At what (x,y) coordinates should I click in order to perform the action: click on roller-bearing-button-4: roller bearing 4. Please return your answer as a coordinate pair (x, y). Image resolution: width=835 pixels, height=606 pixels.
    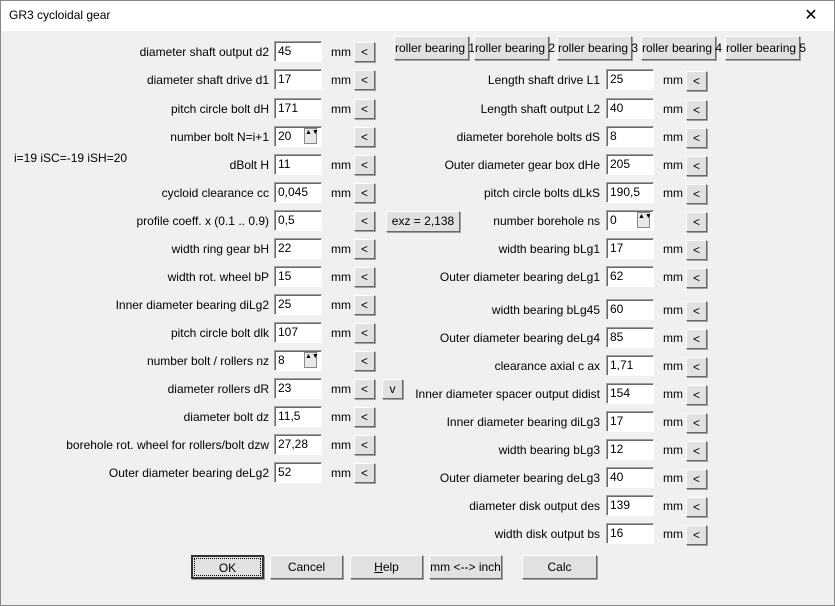
    Looking at the image, I should click on (681, 48).